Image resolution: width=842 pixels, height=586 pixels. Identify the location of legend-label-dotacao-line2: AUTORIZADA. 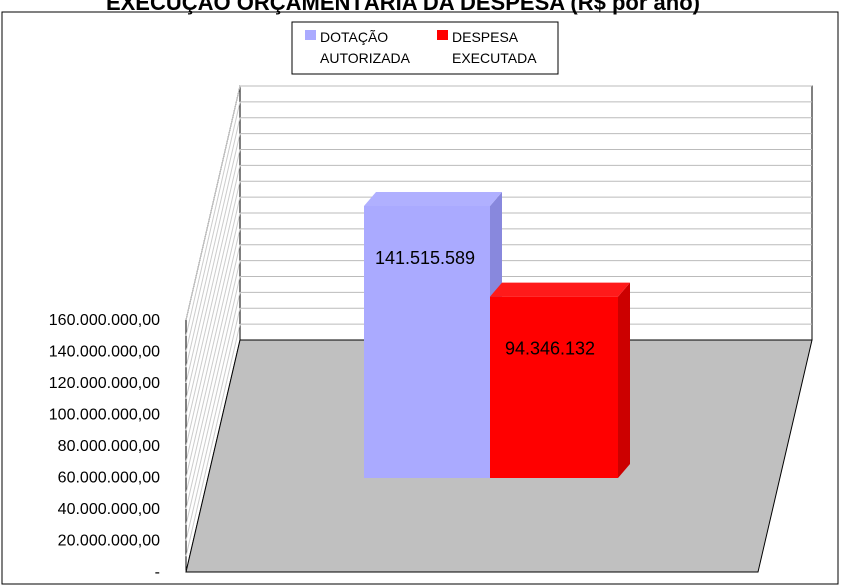
(365, 58).